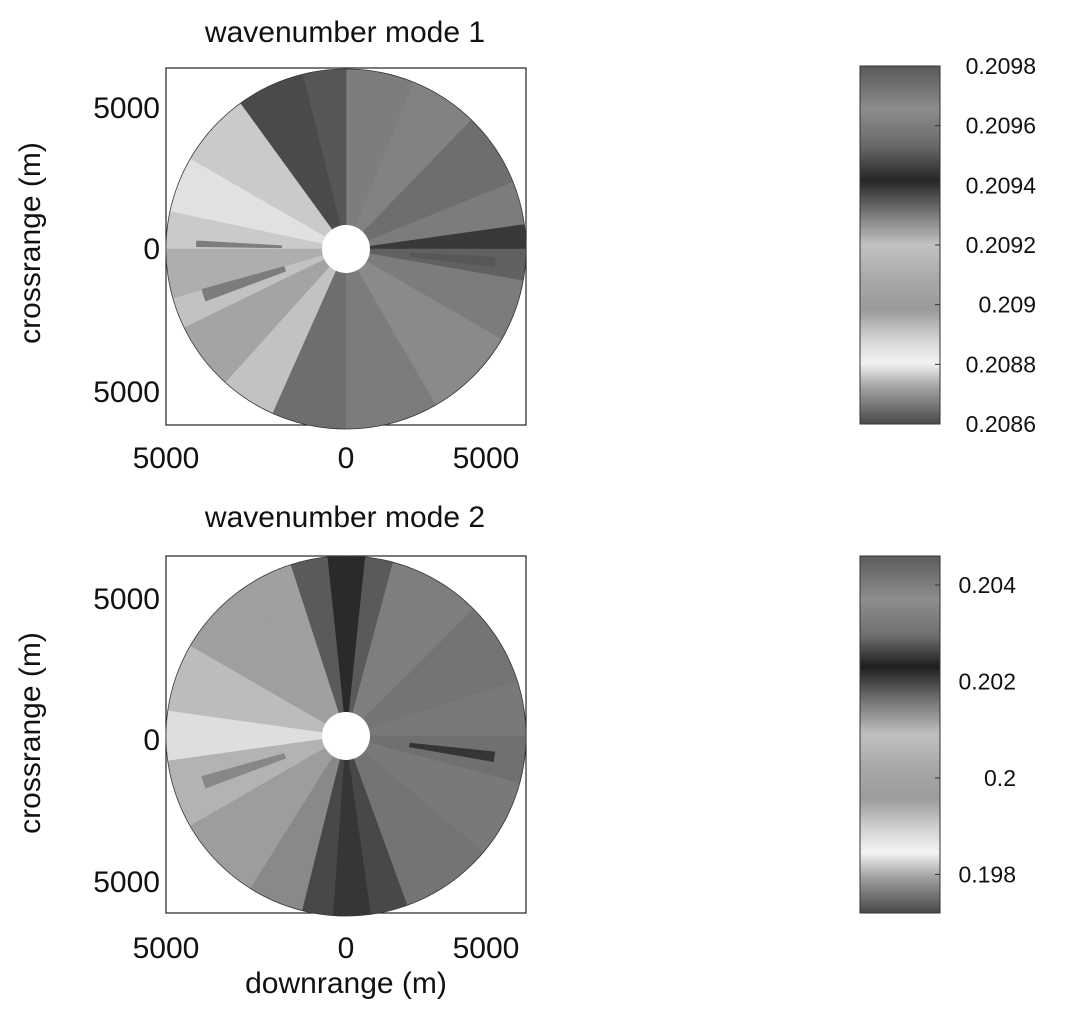  Describe the element at coordinates (987, 585) in the screenshot. I see `colorbar-2-tick-label: 0.204` at that location.